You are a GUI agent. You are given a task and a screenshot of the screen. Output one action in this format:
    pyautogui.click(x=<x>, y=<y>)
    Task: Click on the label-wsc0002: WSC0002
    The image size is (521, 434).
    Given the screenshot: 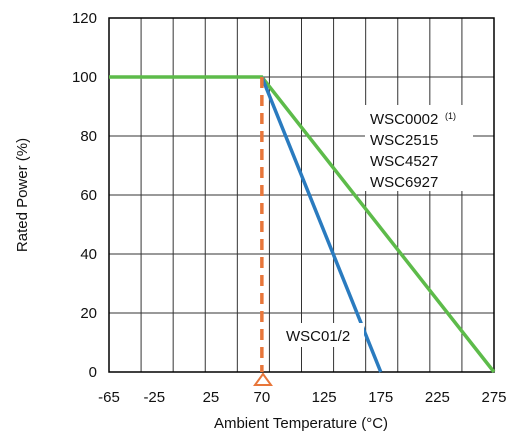 What is the action you would take?
    pyautogui.click(x=404, y=119)
    